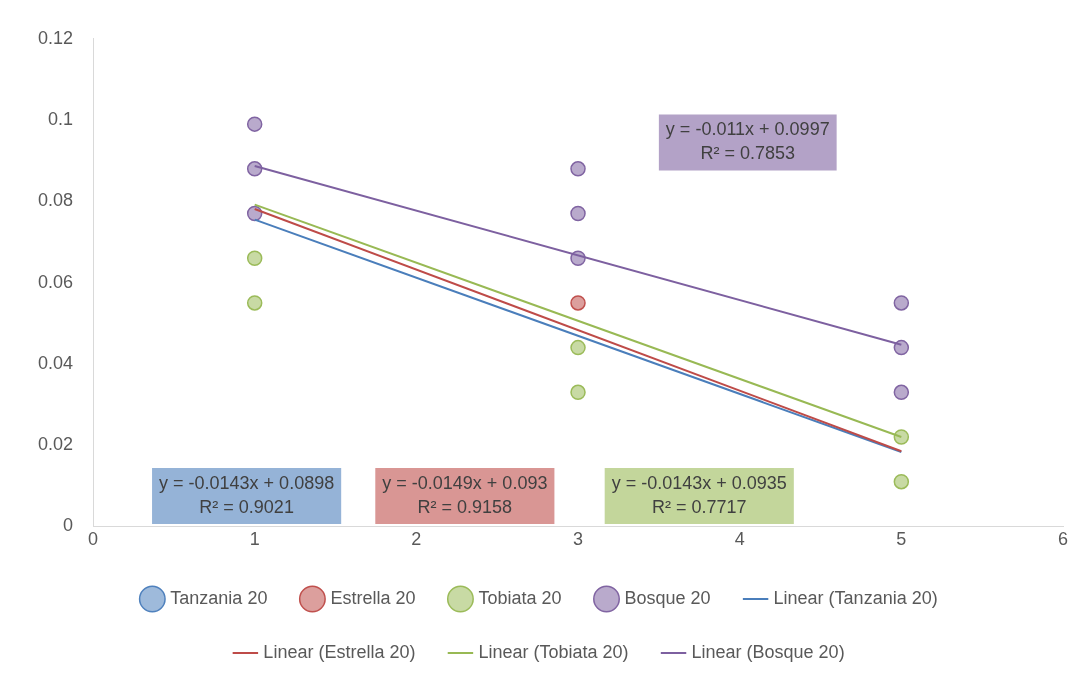  Describe the element at coordinates (739, 539) in the screenshot. I see `x-tick-label: 4` at that location.